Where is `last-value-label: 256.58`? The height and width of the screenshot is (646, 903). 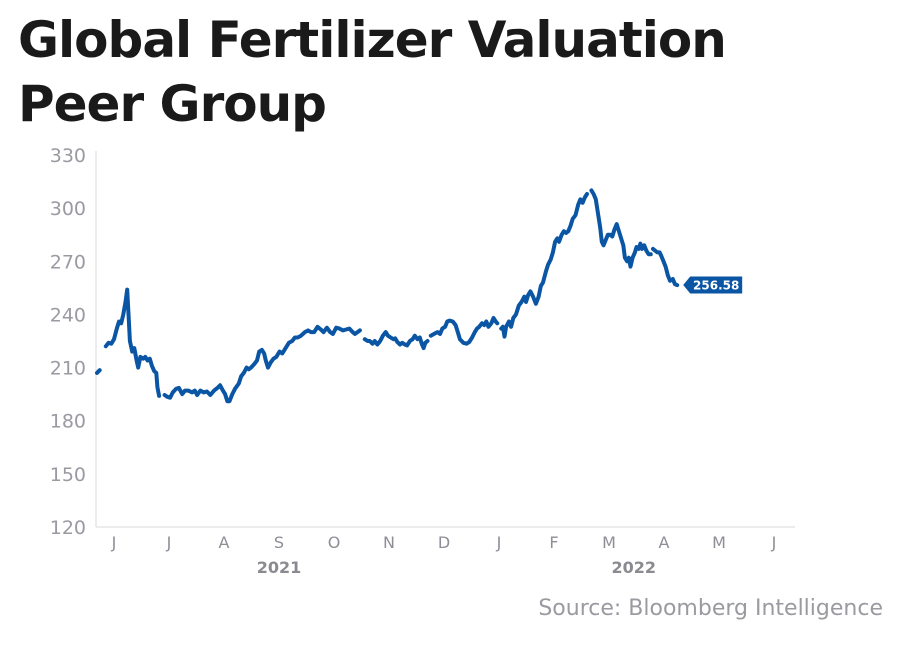 last-value-label: 256.58 is located at coordinates (713, 285).